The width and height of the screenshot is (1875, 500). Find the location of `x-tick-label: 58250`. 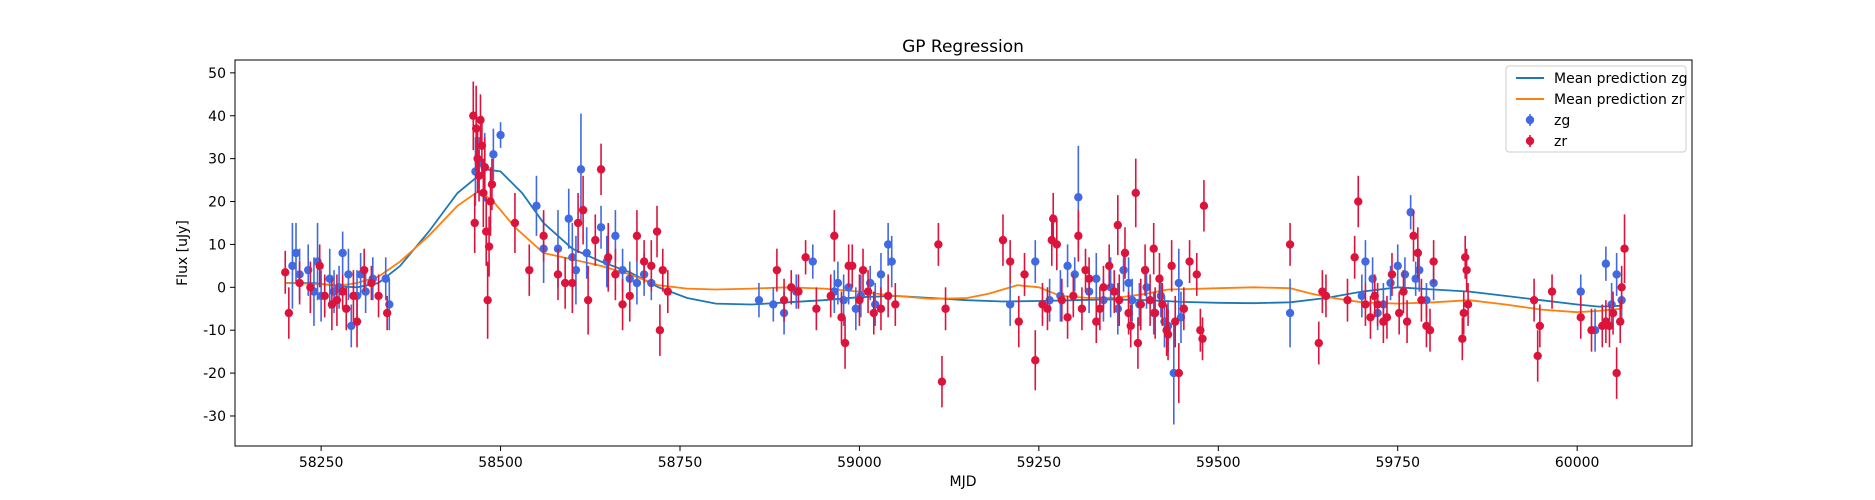

x-tick-label: 58250 is located at coordinates (321, 463).